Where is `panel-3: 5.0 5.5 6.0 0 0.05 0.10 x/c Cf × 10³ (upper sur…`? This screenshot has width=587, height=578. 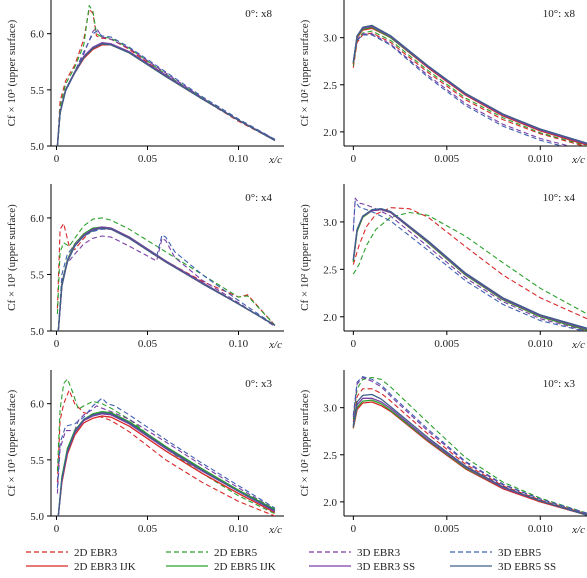
panel-3: 5.0 5.5 6.0 0 0.05 0.10 x/c Cf × 10³ (upper sur… is located at coordinates (145, 267).